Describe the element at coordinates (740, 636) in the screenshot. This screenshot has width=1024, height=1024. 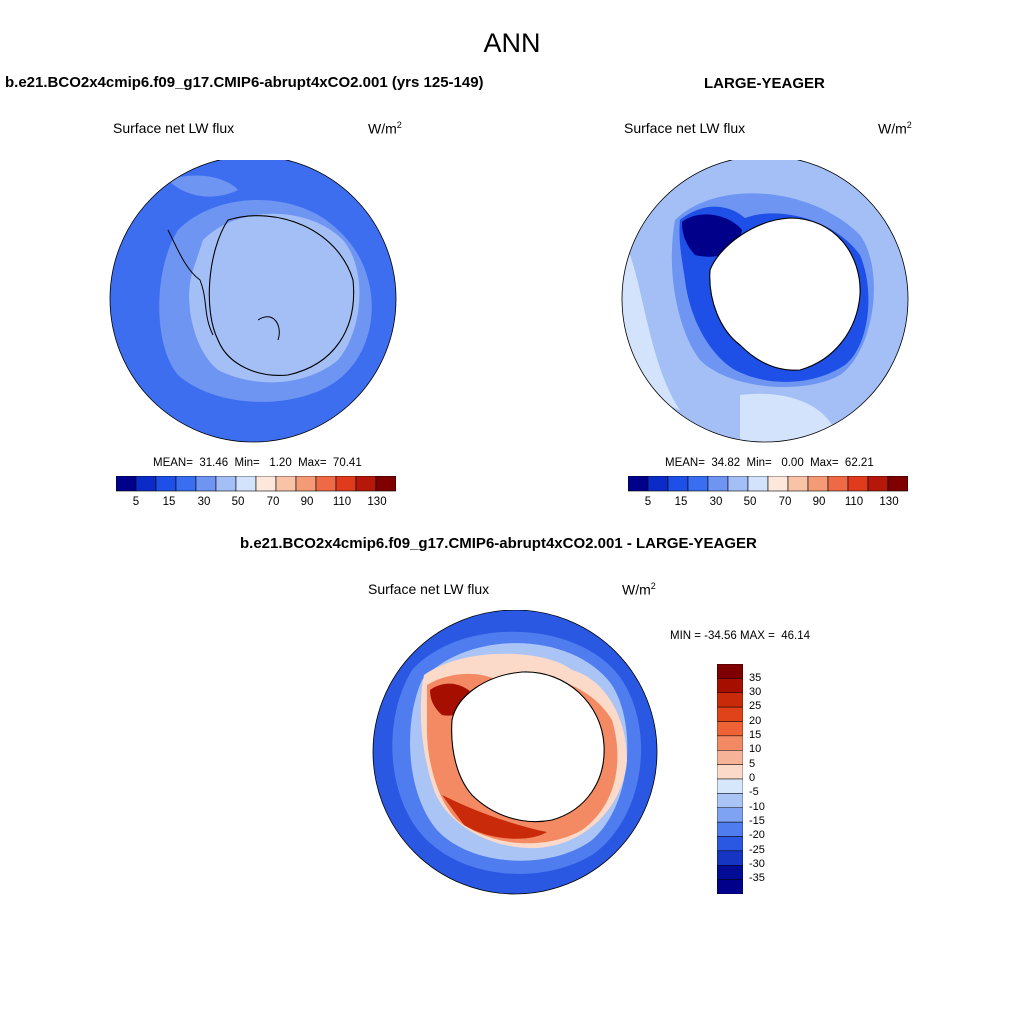
I see `panel3-stats: MIN = -34.56 MAX = 46.14` at that location.